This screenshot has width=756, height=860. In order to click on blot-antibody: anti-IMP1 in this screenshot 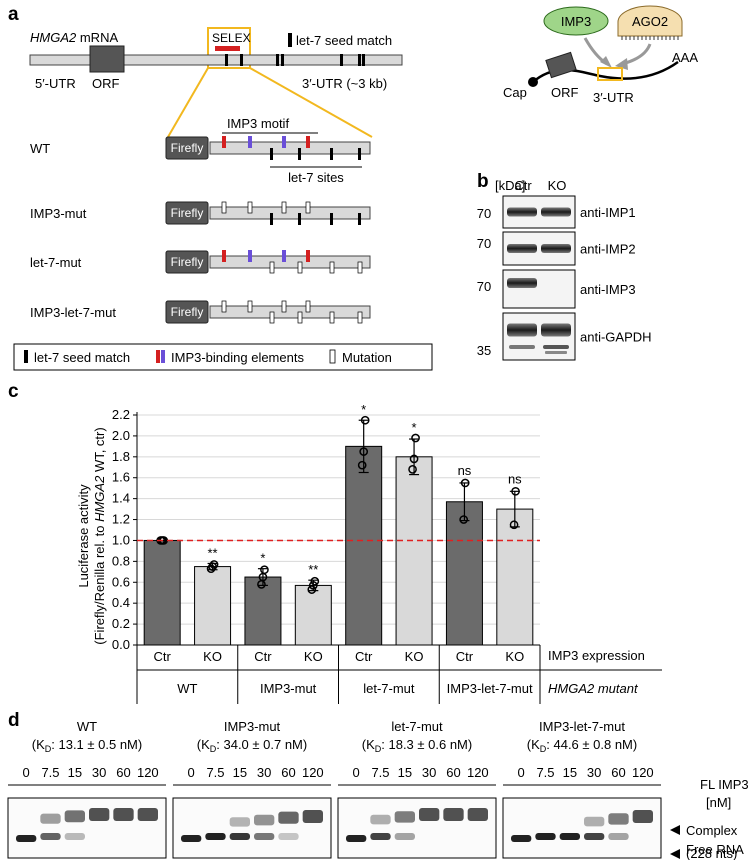, I will do `click(608, 212)`.